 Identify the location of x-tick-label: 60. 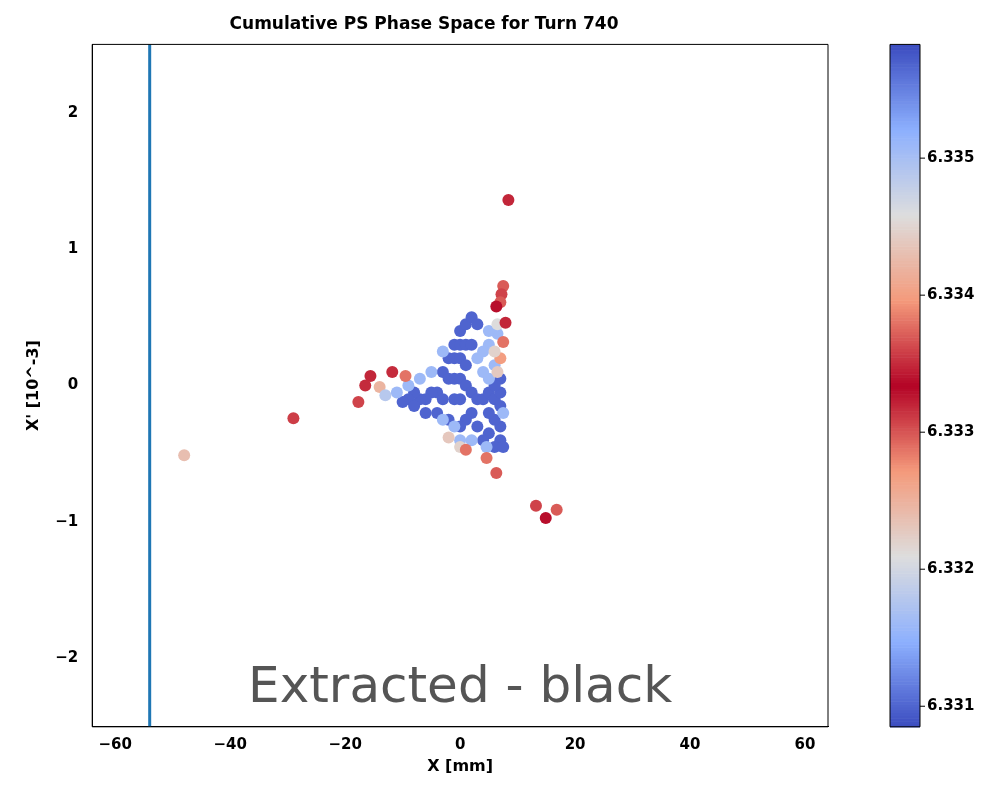
(805, 743).